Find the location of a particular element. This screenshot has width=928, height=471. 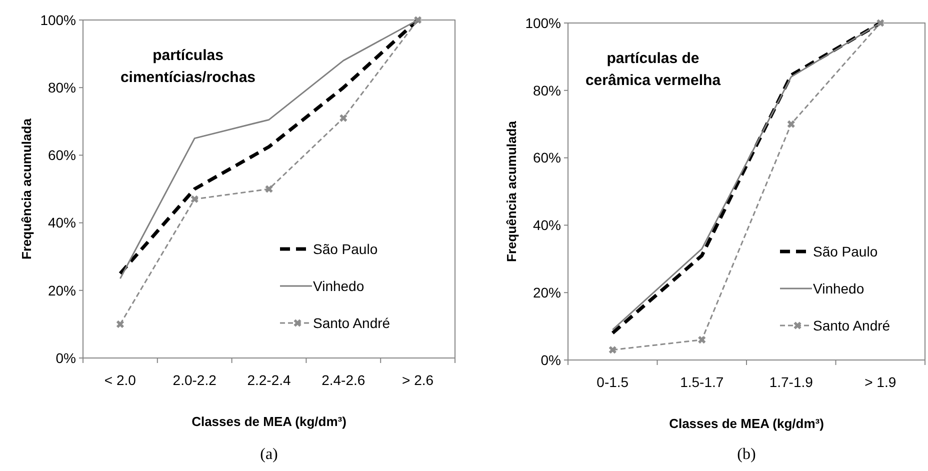

text: (b) is located at coordinates (746, 454).